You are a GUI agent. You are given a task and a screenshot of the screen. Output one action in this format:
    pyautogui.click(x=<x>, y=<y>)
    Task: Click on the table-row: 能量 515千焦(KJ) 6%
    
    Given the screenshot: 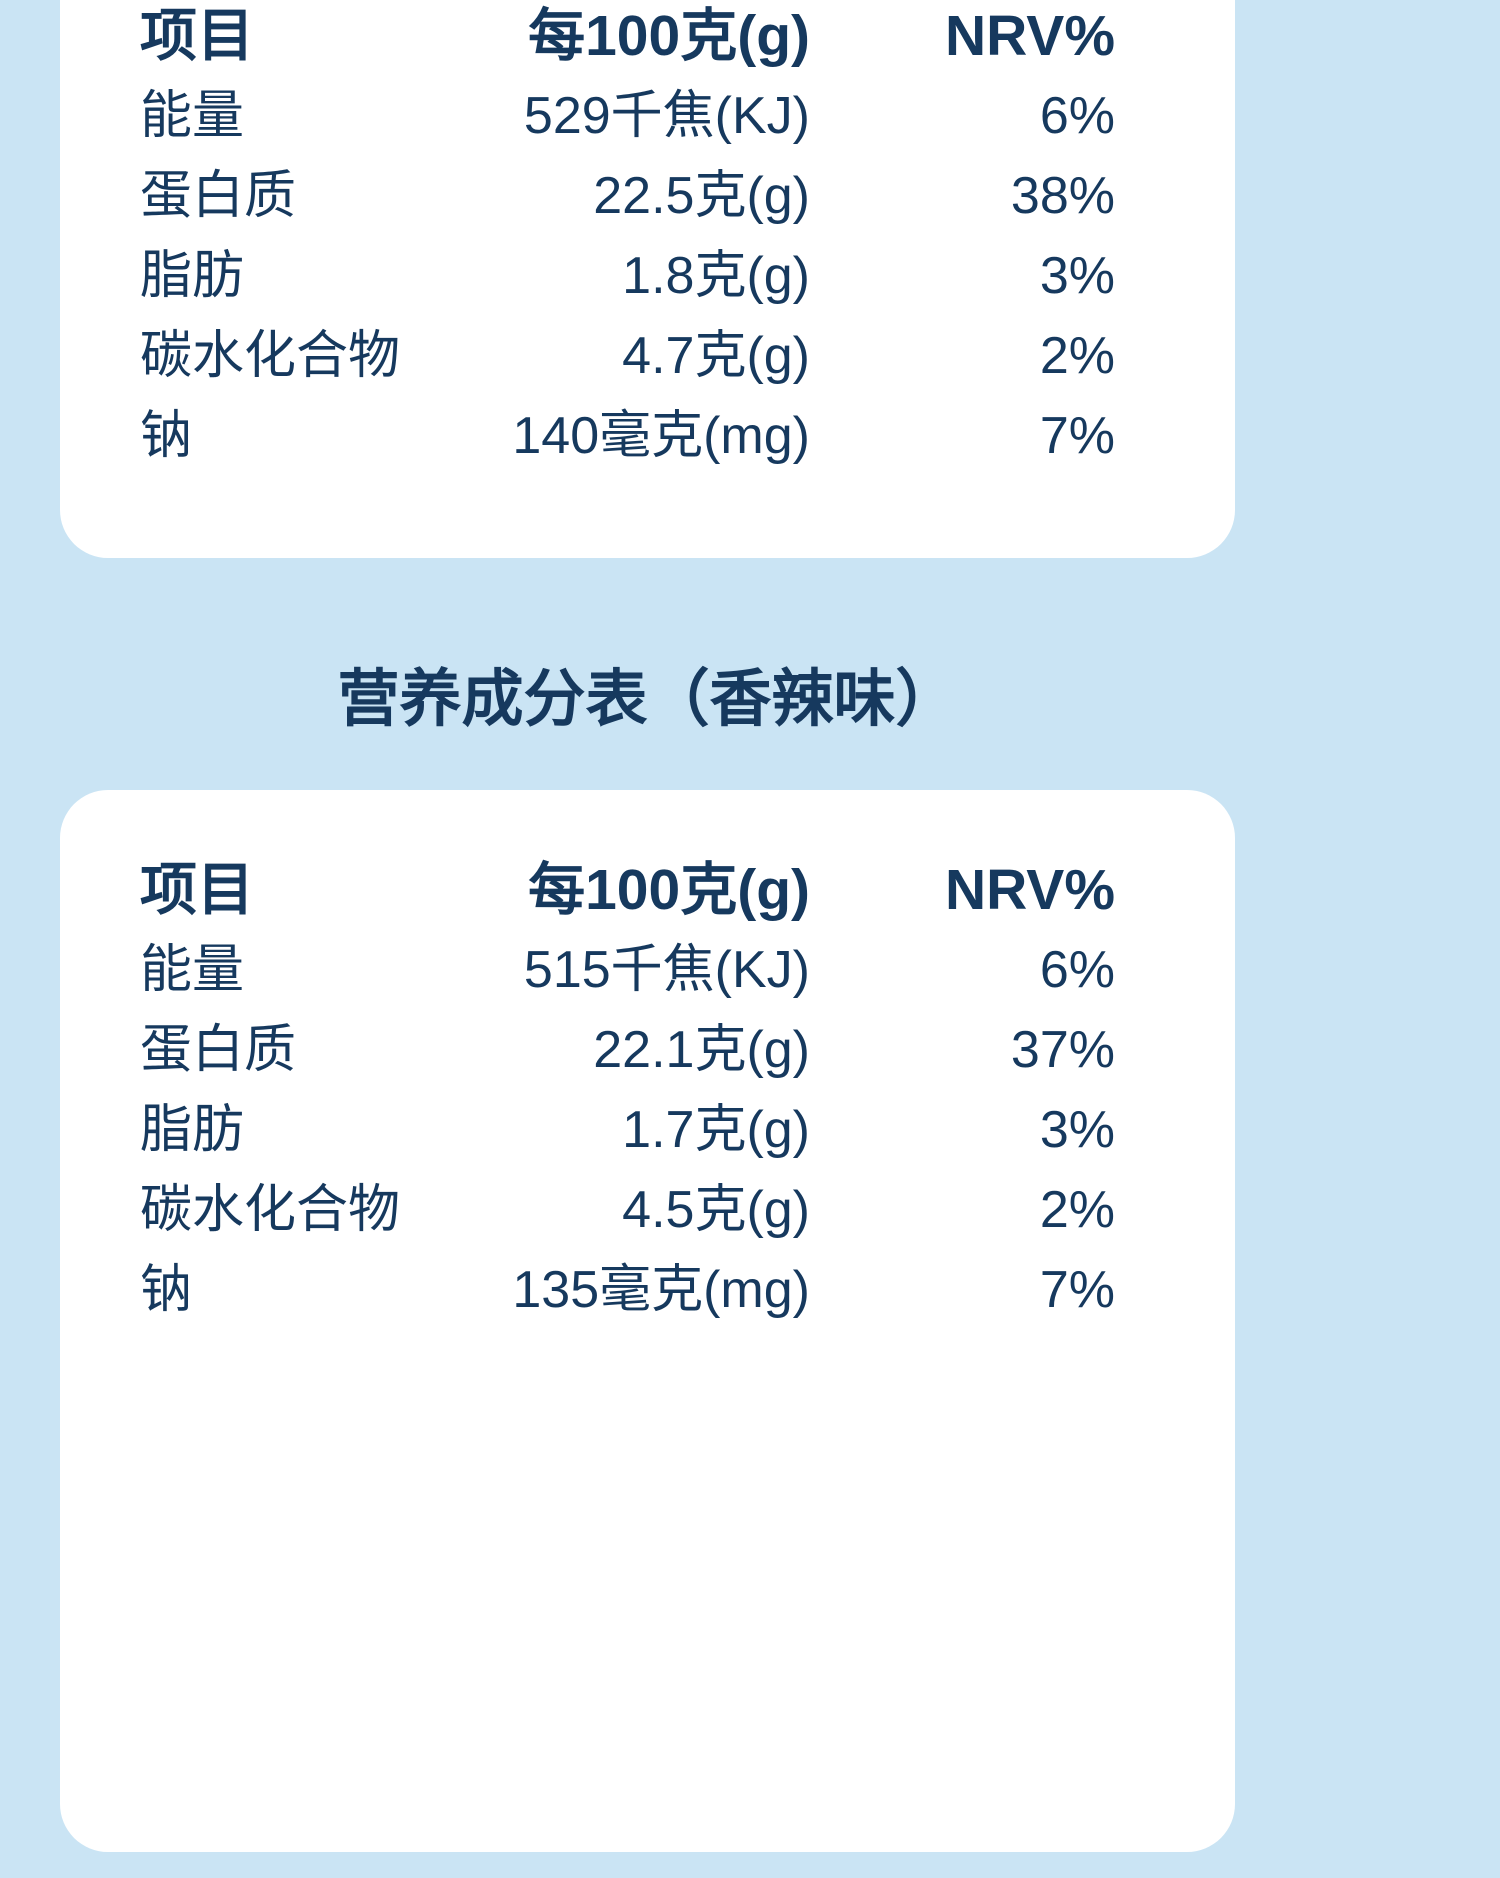 What is the action you would take?
    pyautogui.click(x=627, y=970)
    